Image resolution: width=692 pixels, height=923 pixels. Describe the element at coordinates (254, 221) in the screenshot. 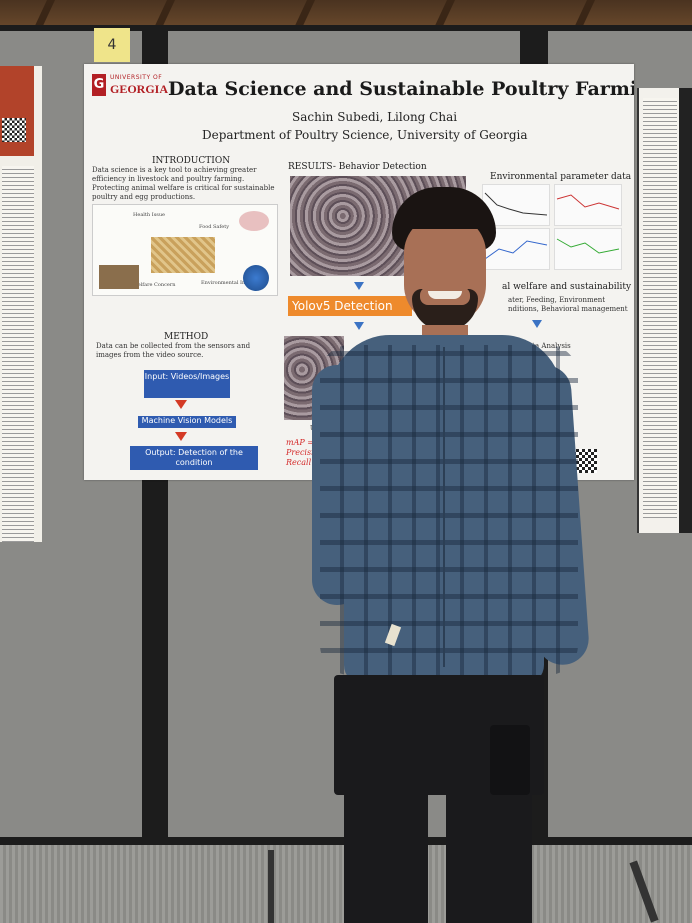

I see `contaminated-icon` at that location.